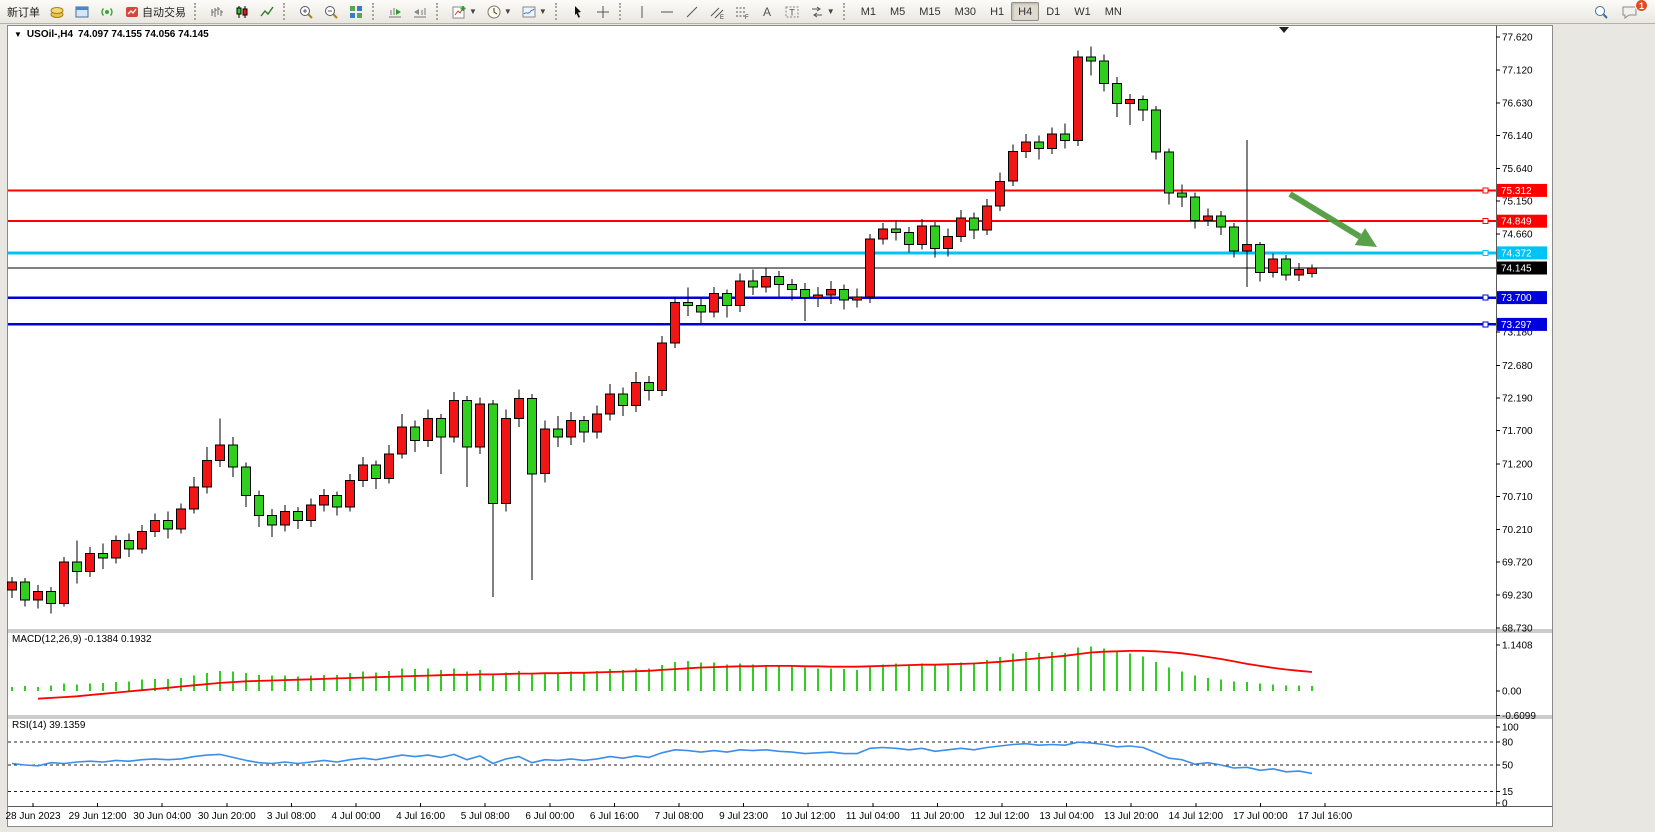 Image resolution: width=1655 pixels, height=832 pixels. What do you see at coordinates (1517, 398) in the screenshot?
I see `svg-text: 72.190` at bounding box center [1517, 398].